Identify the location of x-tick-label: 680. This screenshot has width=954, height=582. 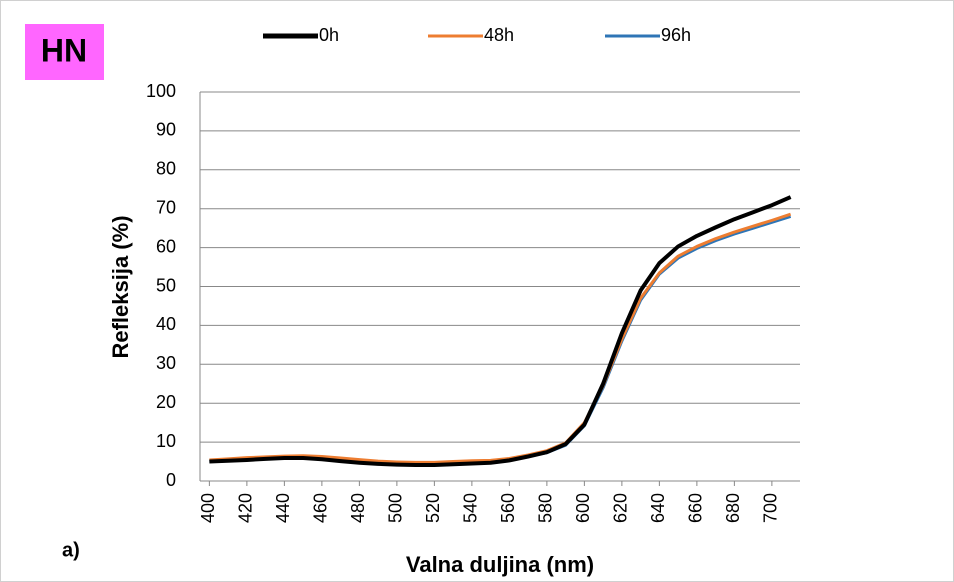
(733, 508).